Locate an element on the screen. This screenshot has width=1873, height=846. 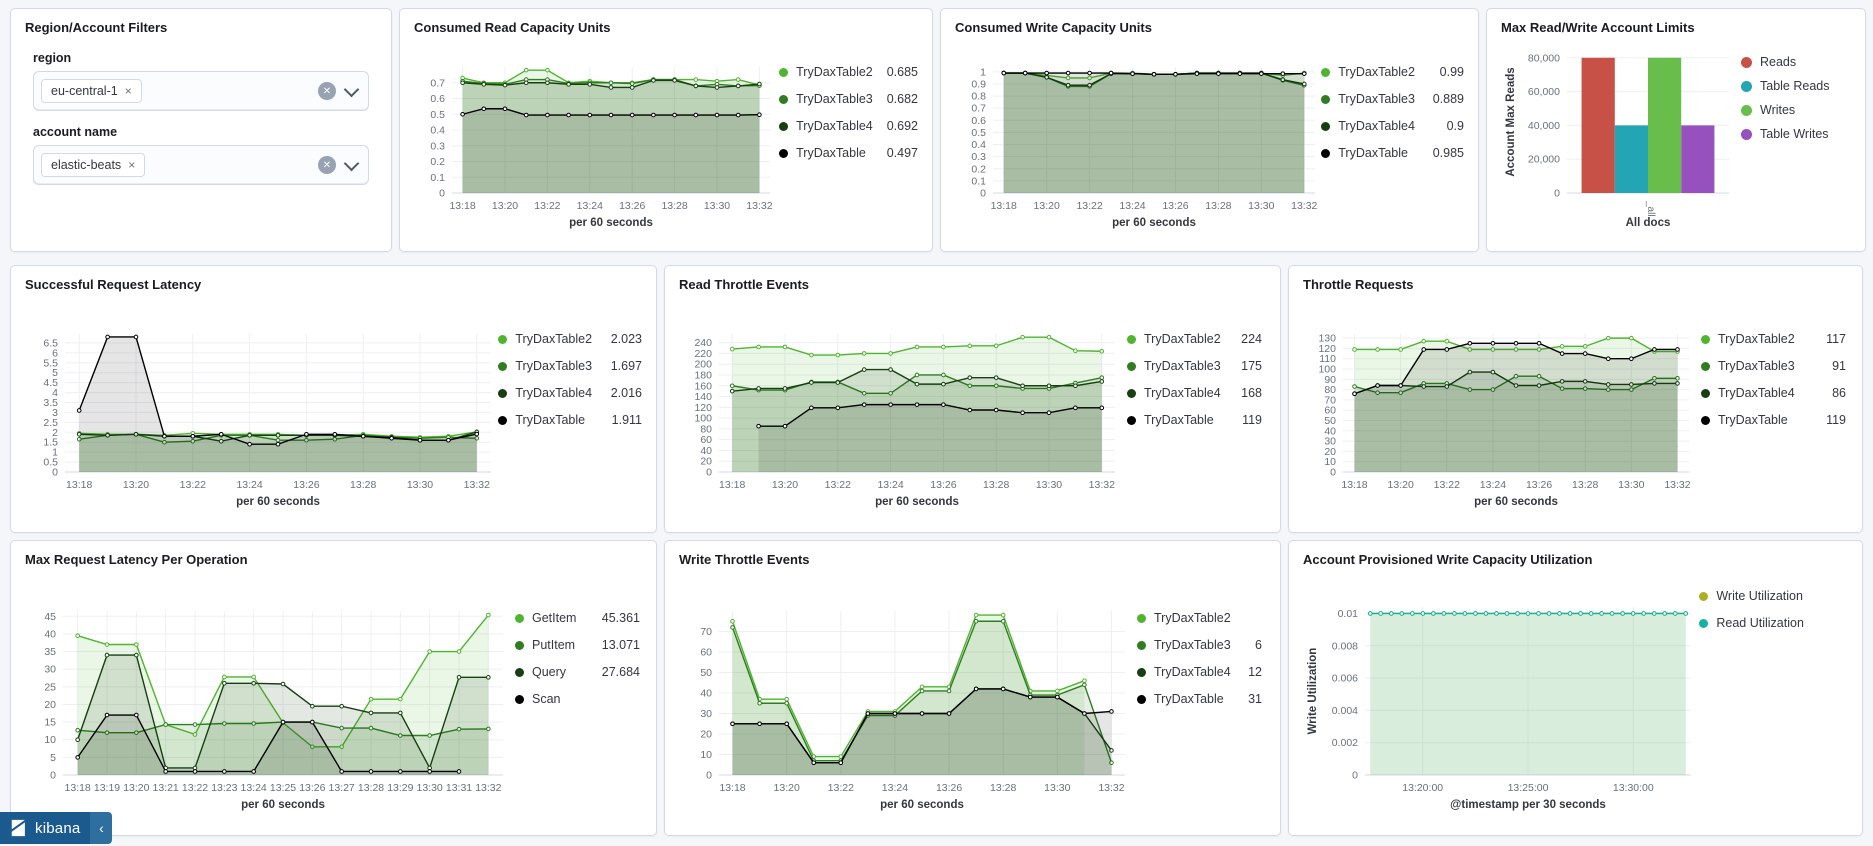
legend-item: Table Writes is located at coordinates (1793, 134).